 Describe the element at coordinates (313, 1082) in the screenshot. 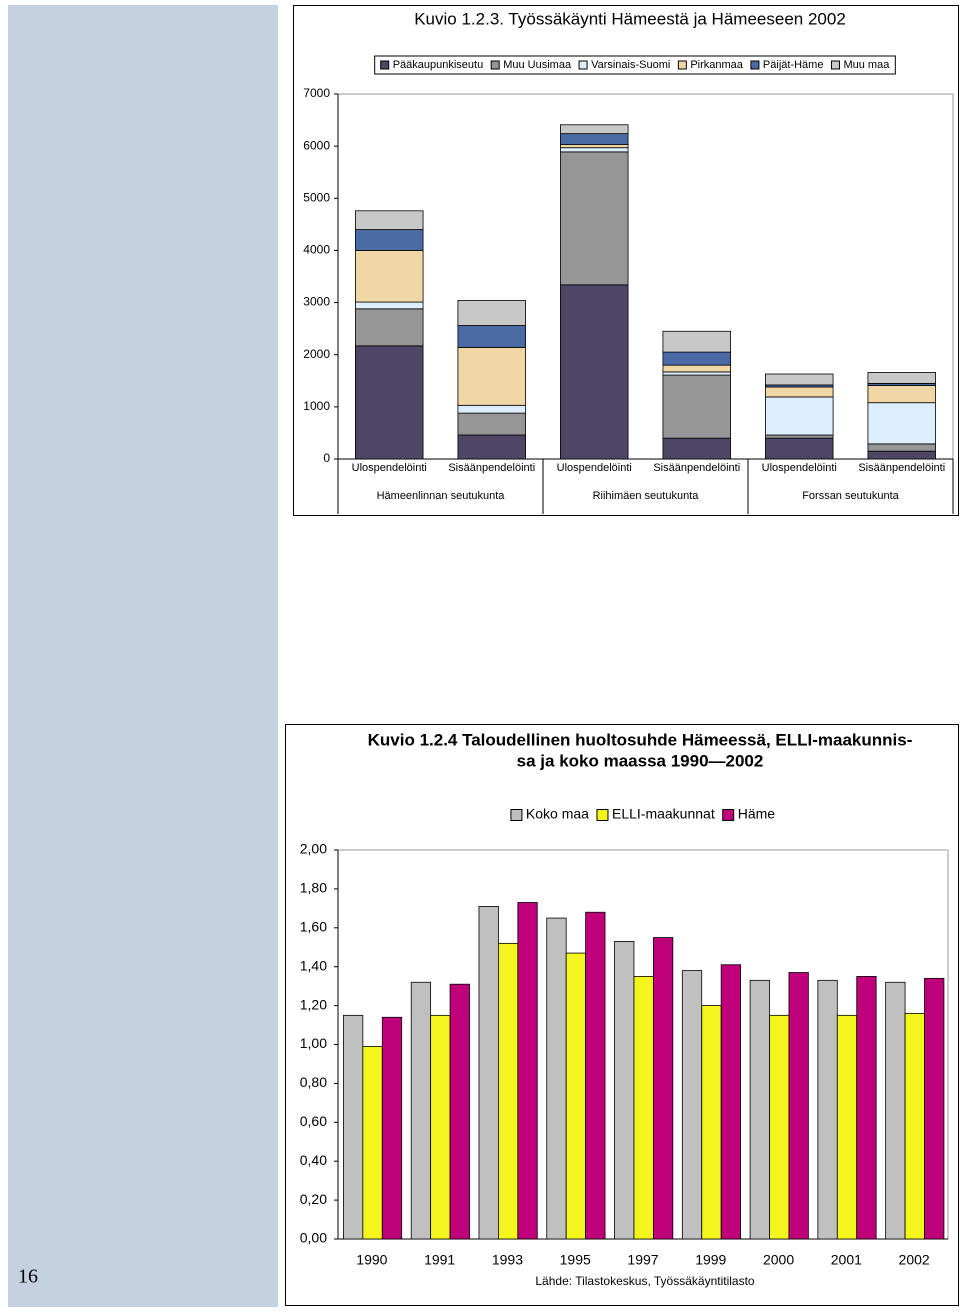

I see `y-tick-label: 0,80` at that location.